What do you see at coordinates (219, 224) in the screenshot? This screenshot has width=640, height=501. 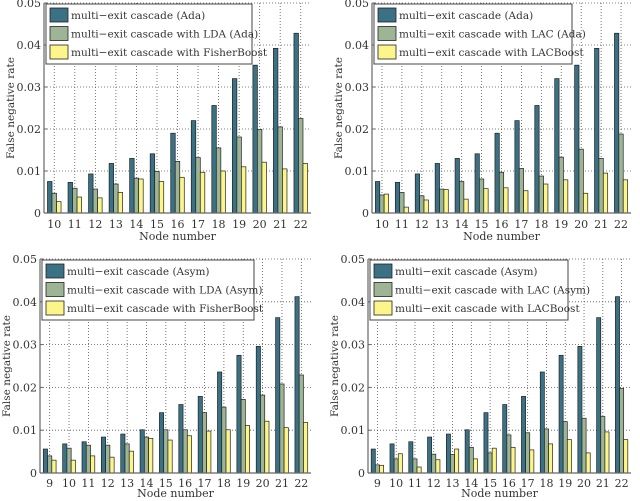 I see `x-tick-label: 18` at bounding box center [219, 224].